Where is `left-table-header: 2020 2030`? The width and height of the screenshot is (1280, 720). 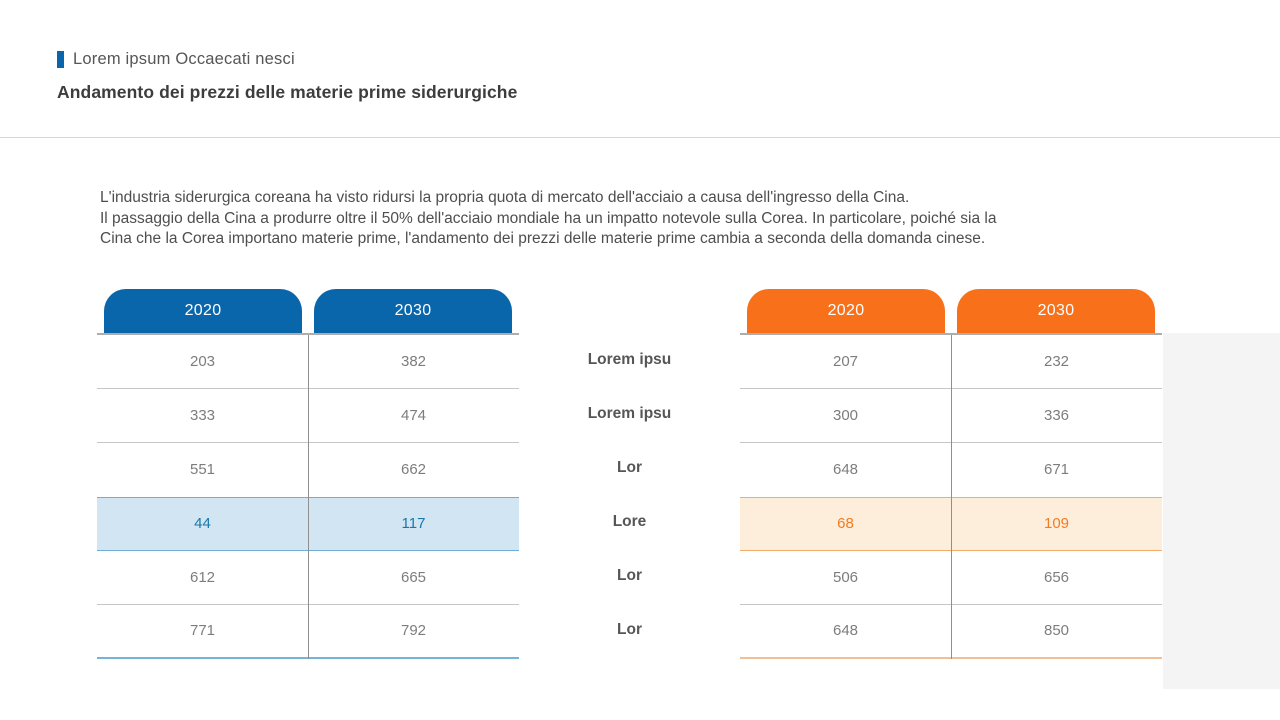
left-table-header: 2020 2030 is located at coordinates (308, 311).